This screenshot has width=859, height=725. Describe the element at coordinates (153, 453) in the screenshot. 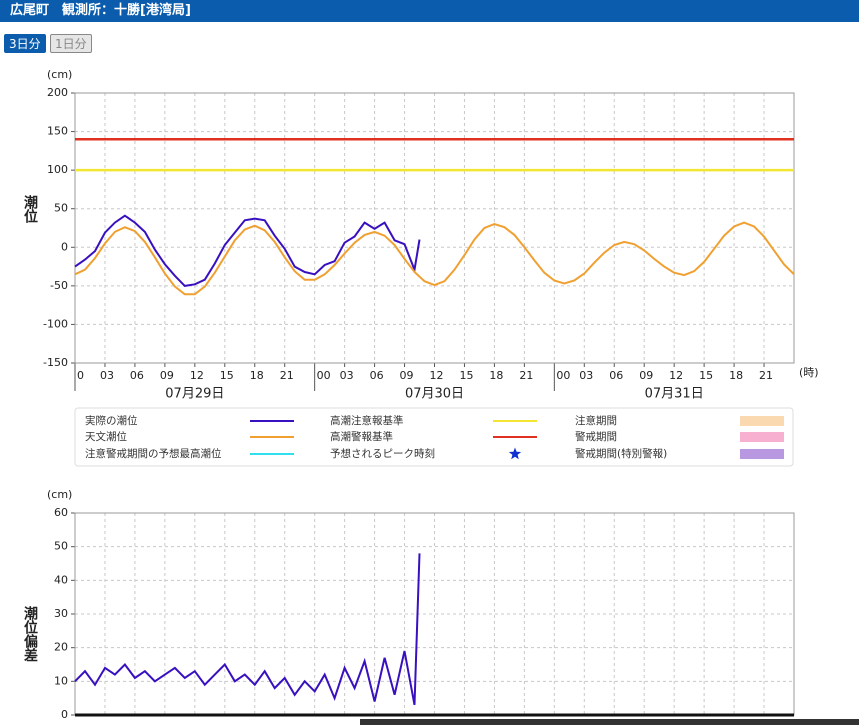

I see `legend-label: 注意警戒期間の予想最高潮位` at that location.